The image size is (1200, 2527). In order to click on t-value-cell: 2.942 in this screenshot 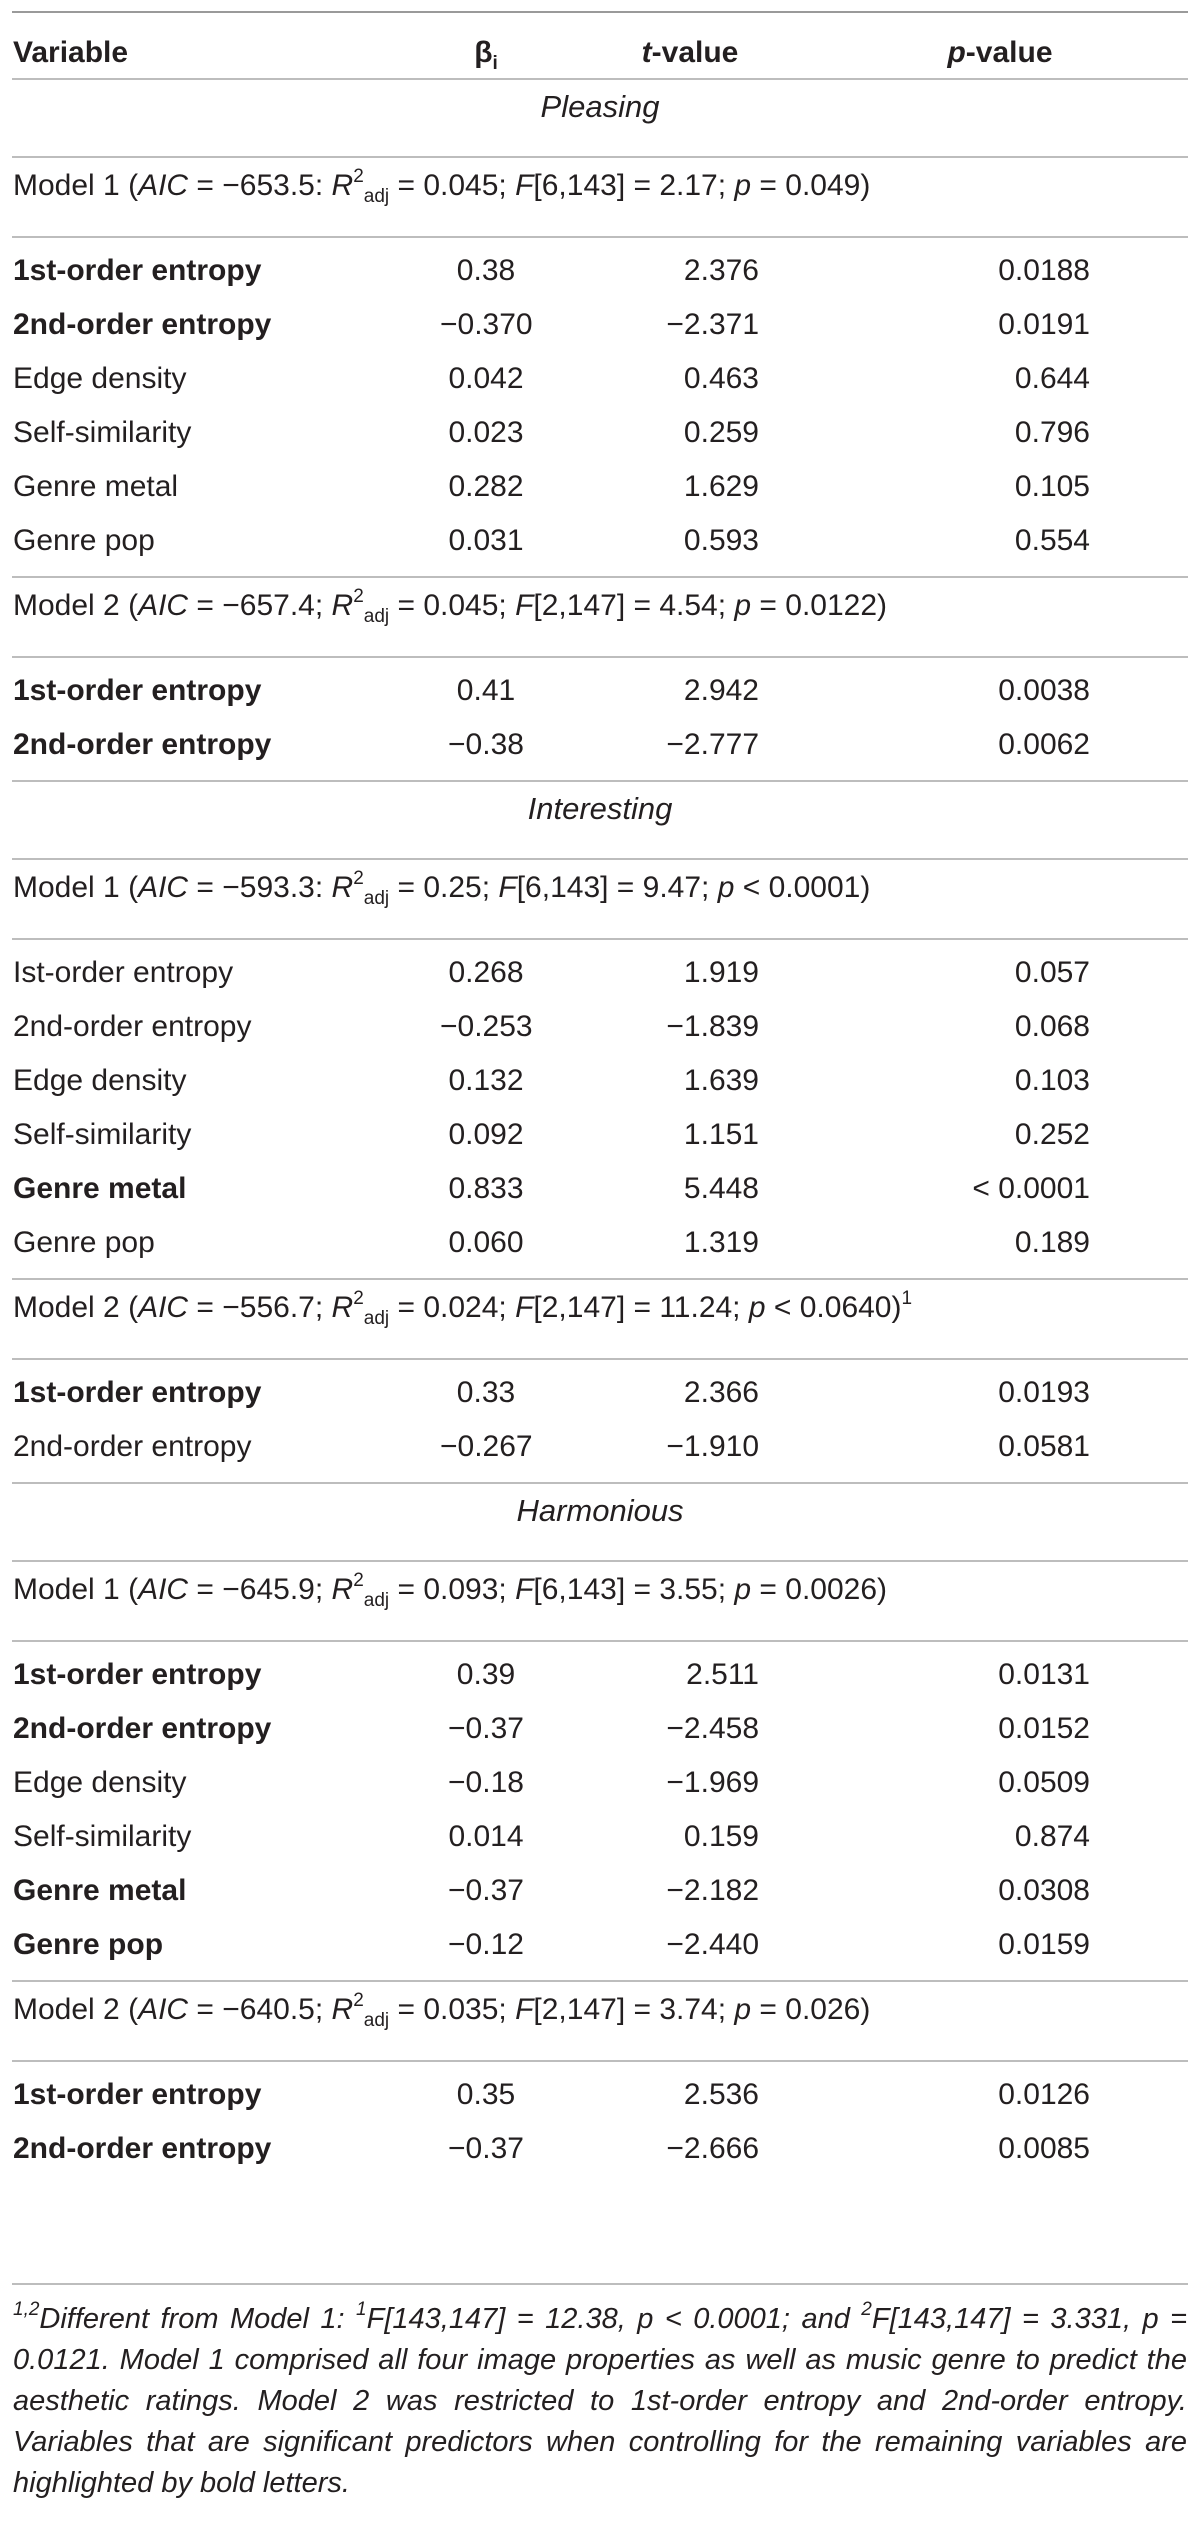, I will do `click(721, 690)`.